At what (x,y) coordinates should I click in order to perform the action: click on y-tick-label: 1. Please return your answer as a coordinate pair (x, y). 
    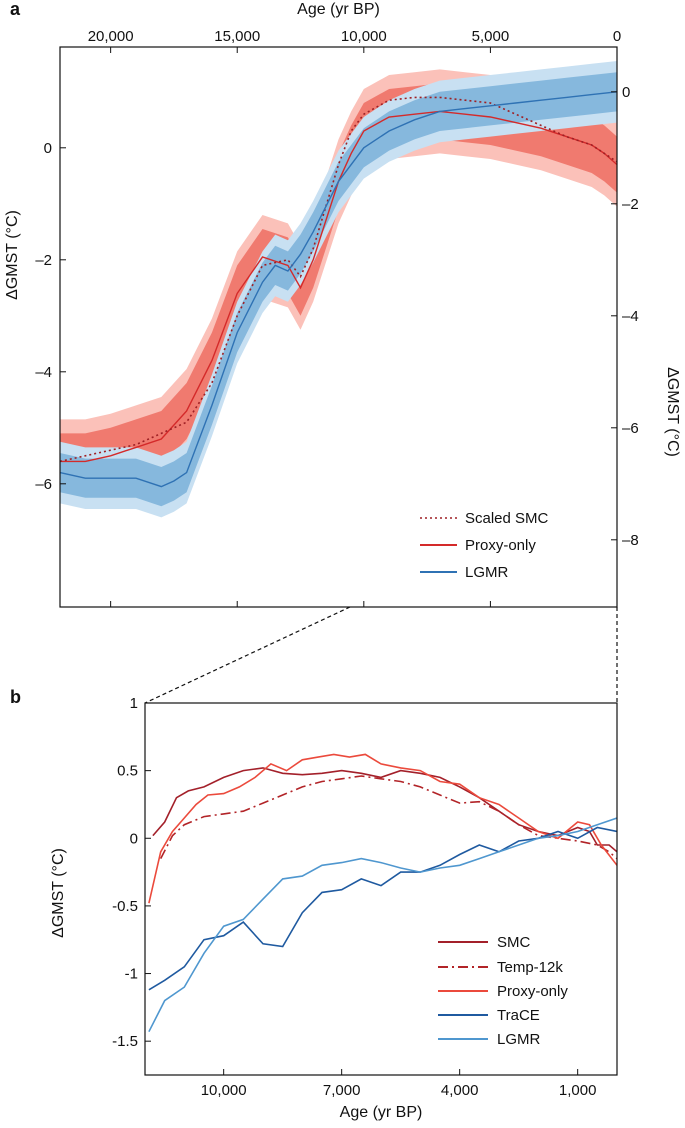
    Looking at the image, I should click on (134, 703).